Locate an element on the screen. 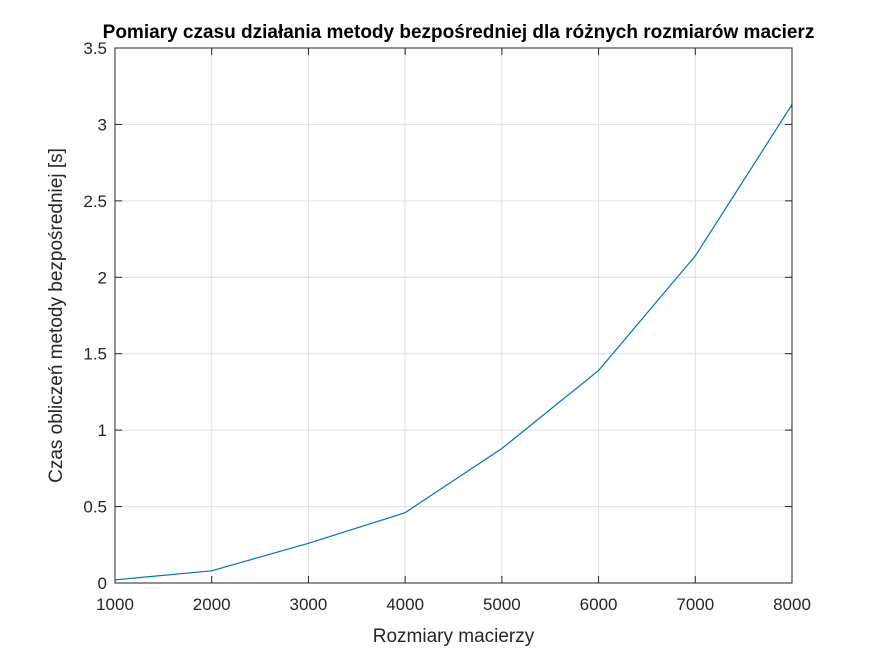 Image resolution: width=875 pixels, height=661 pixels. x-tick-label: 7000 is located at coordinates (695, 604).